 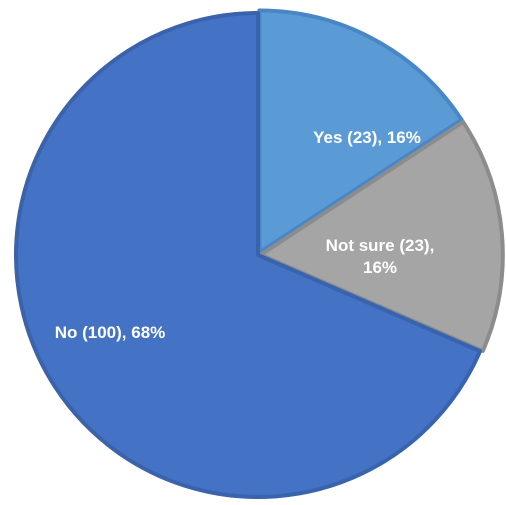 What do you see at coordinates (380, 267) in the screenshot?
I see `pie-slice-label-line: 16%` at bounding box center [380, 267].